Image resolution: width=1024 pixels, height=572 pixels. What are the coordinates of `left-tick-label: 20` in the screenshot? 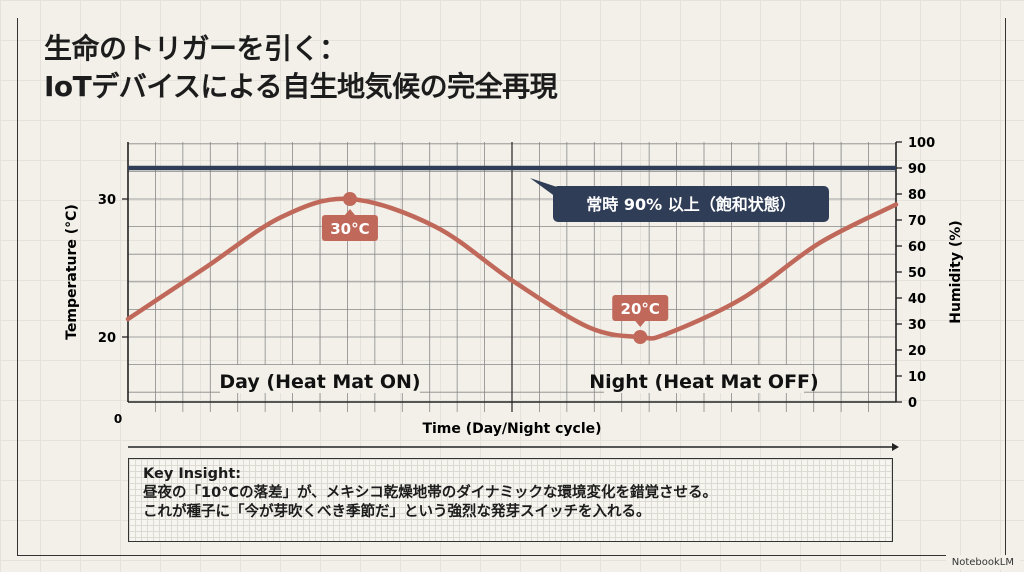 It's located at (107, 338).